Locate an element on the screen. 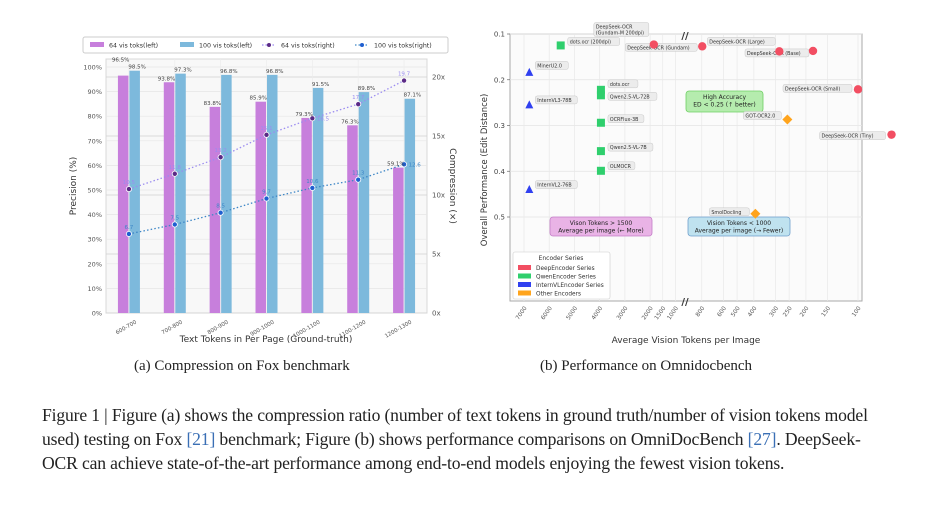 This screenshot has width=927, height=521. point-label: InternVL3-78B is located at coordinates (554, 101).